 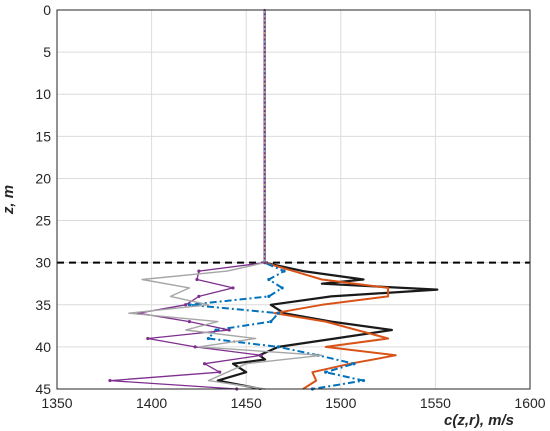 I want to click on y-tick-label: 5, so click(x=47, y=52).